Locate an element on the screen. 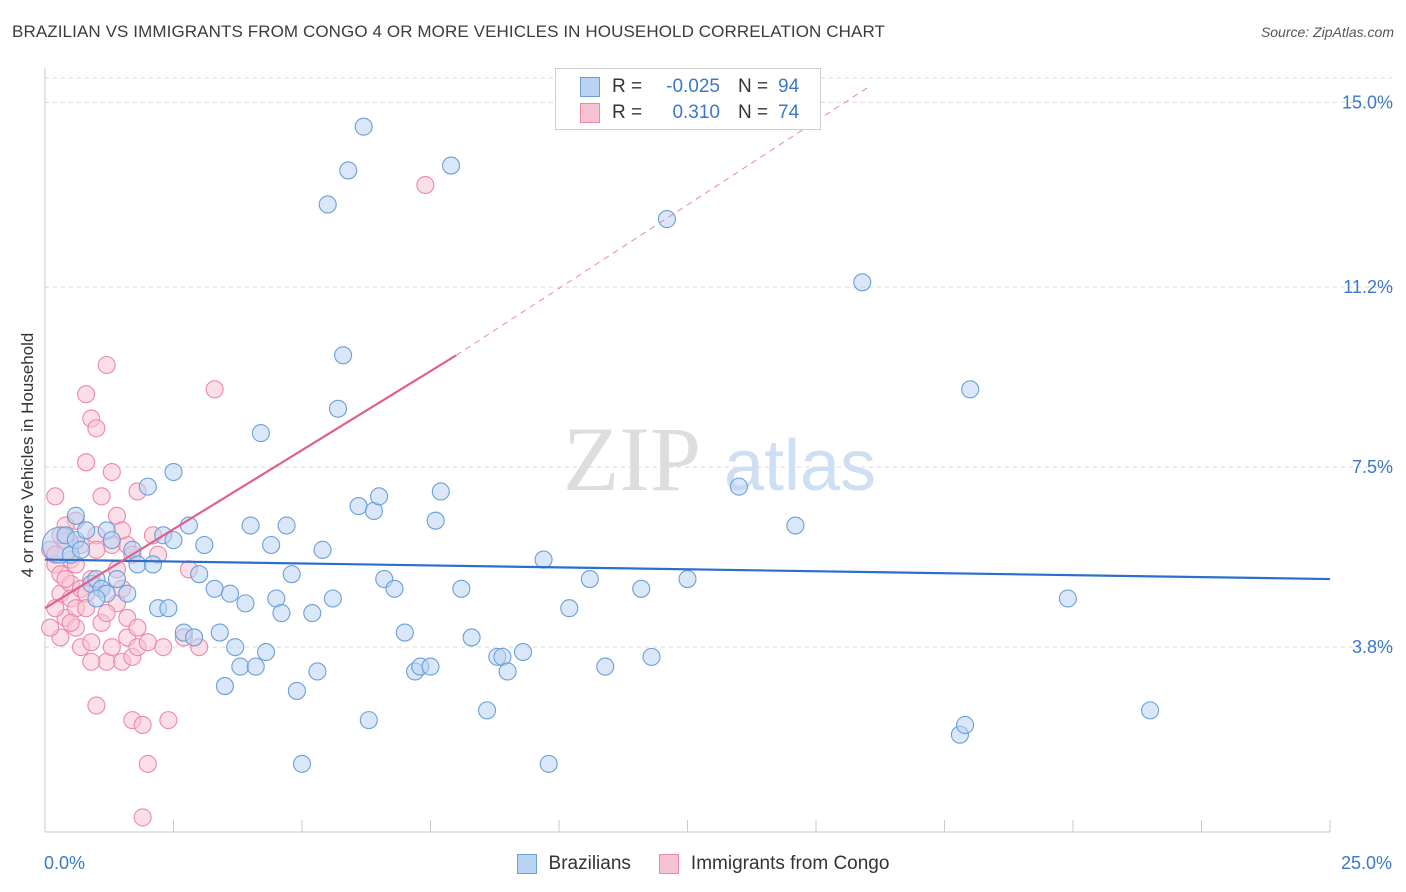 The image size is (1406, 892). stats-box: R = -0.025 N = 94 R = 0.310 N = 74 is located at coordinates (688, 99).